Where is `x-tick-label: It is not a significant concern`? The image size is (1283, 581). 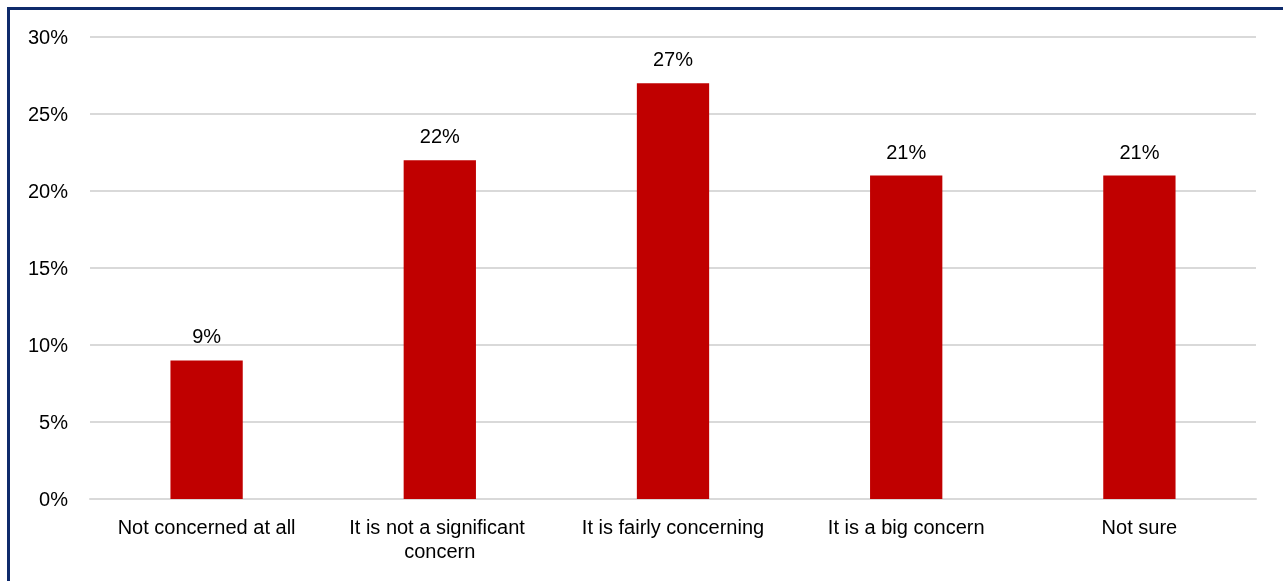
x-tick-label: It is not a significant concern is located at coordinates (440, 539).